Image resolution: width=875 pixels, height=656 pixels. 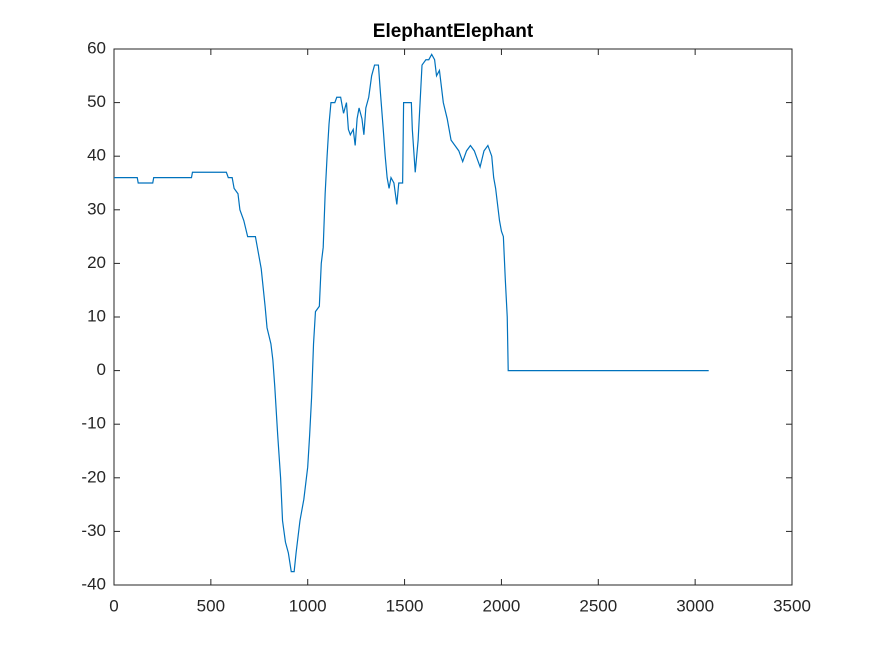 What do you see at coordinates (308, 605) in the screenshot?
I see `x-tick-label: 1000` at bounding box center [308, 605].